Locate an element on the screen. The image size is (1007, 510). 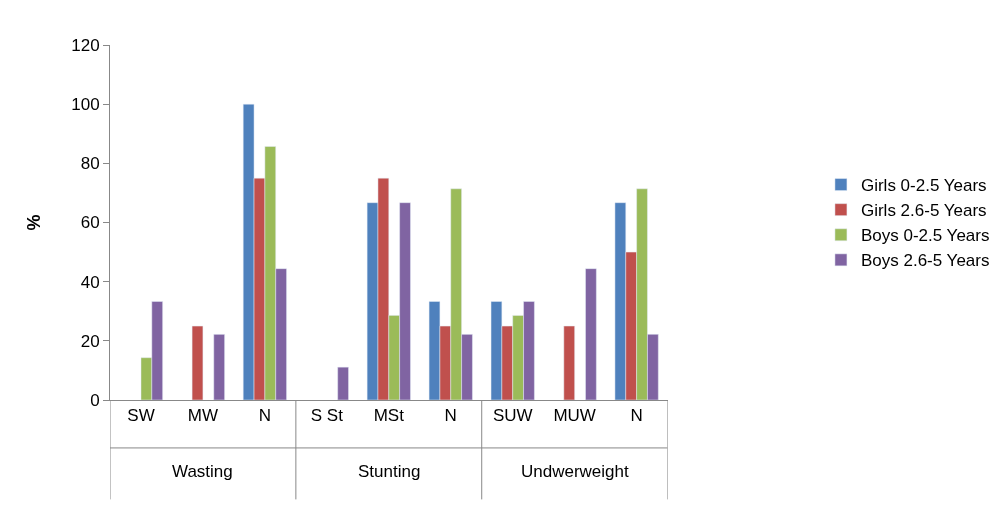
x-tick-label: MSt is located at coordinates (389, 416).